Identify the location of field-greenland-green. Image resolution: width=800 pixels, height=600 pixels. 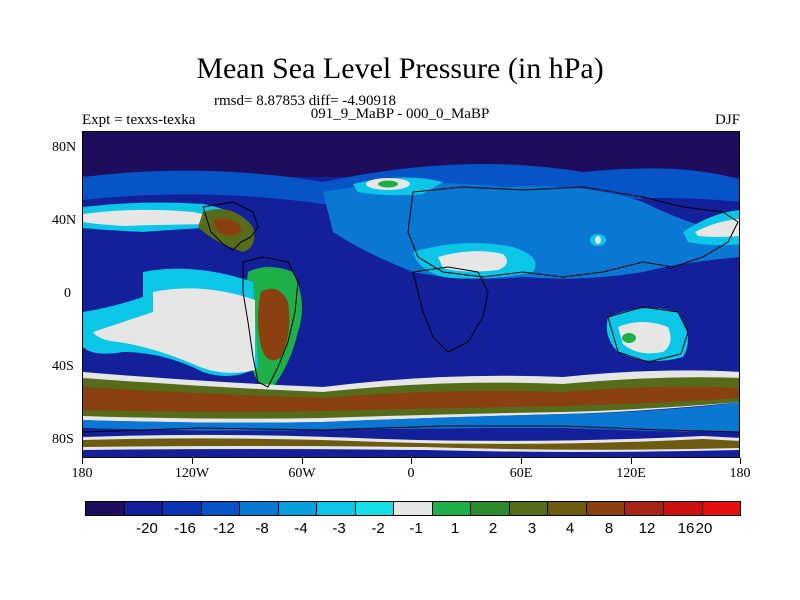
(388, 184).